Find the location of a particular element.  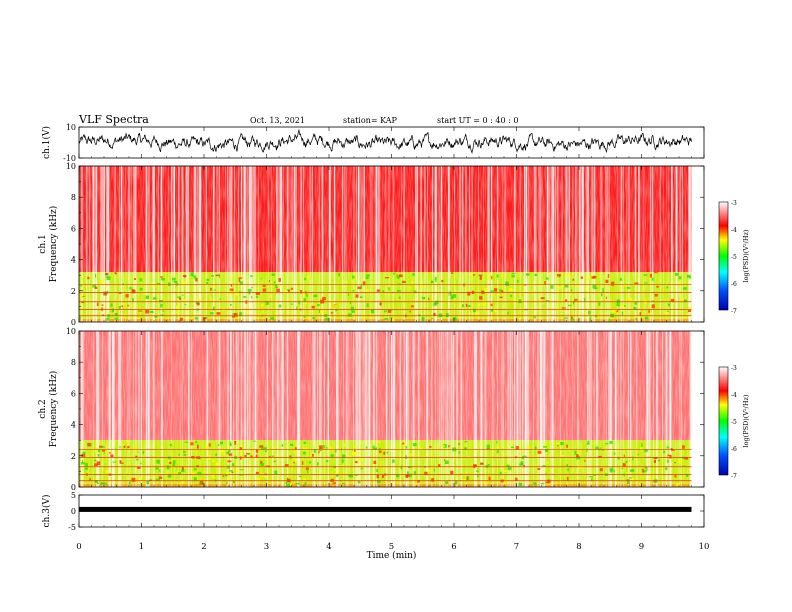

ylabel: Frequency (kHz) is located at coordinates (53, 409).